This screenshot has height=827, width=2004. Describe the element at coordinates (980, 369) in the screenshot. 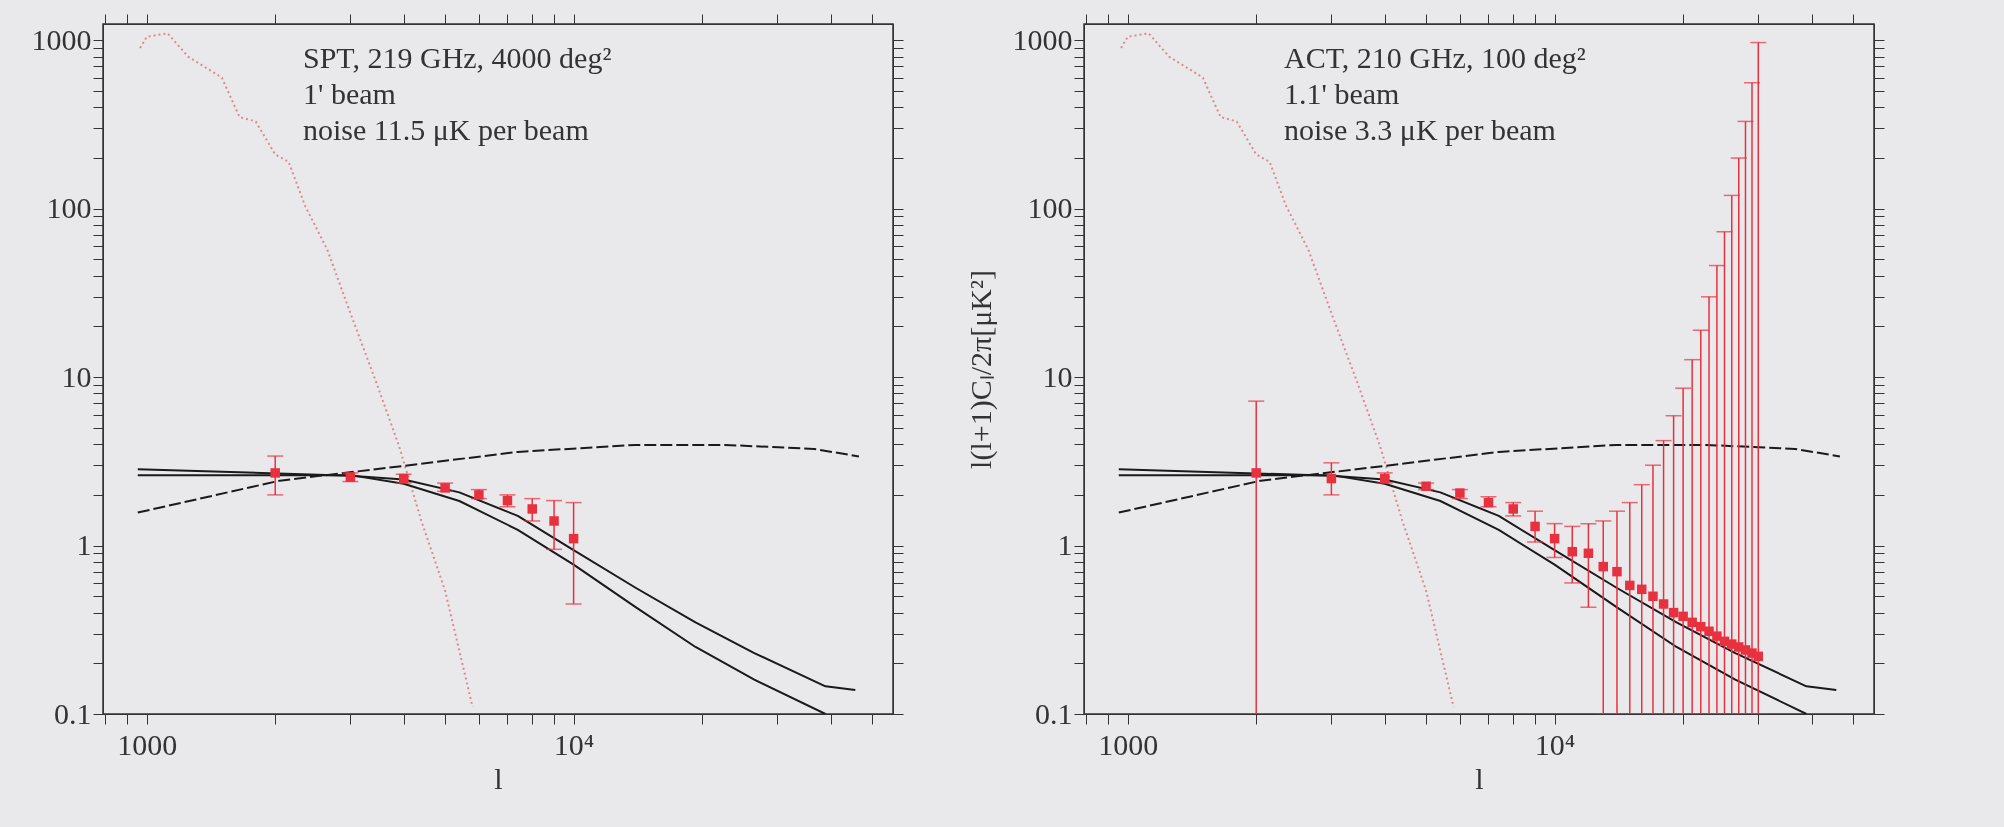

I see `y-axis-title: l(l+1)Cₗ/2π[μK²]` at that location.